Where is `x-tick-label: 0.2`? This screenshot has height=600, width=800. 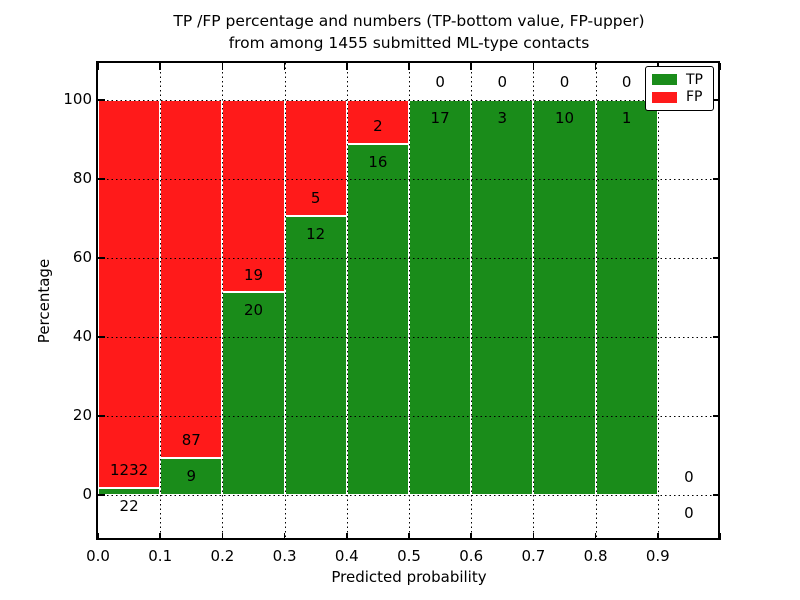
x-tick-label: 0.2 is located at coordinates (222, 556).